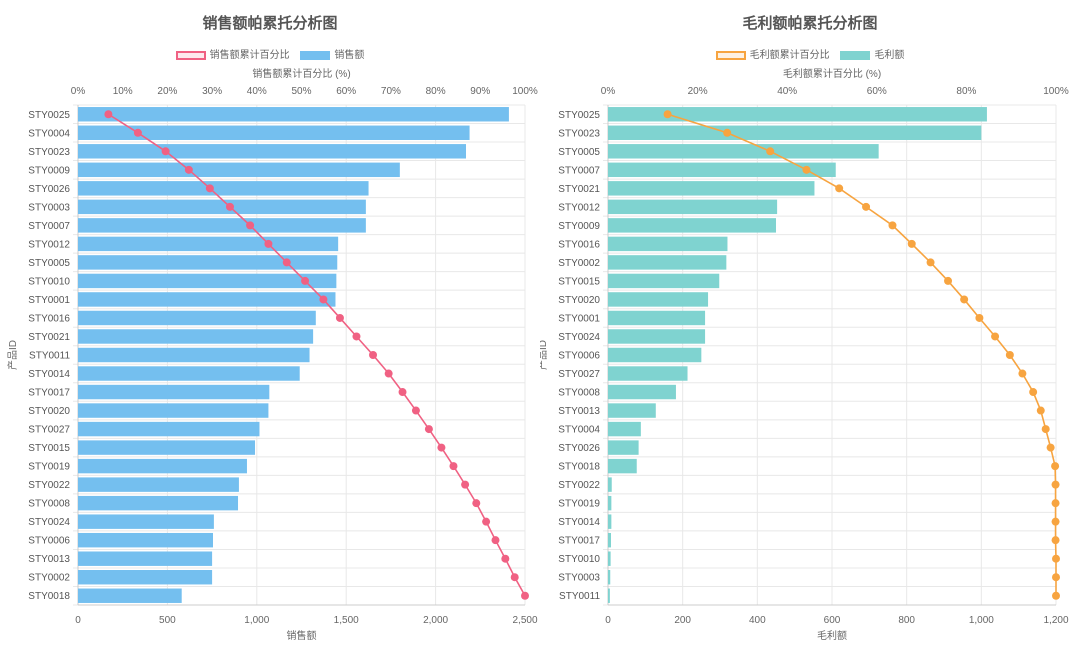 The image size is (1080, 654). Describe the element at coordinates (49, 115) in the screenshot. I see `y-tick-label: STY0025` at that location.